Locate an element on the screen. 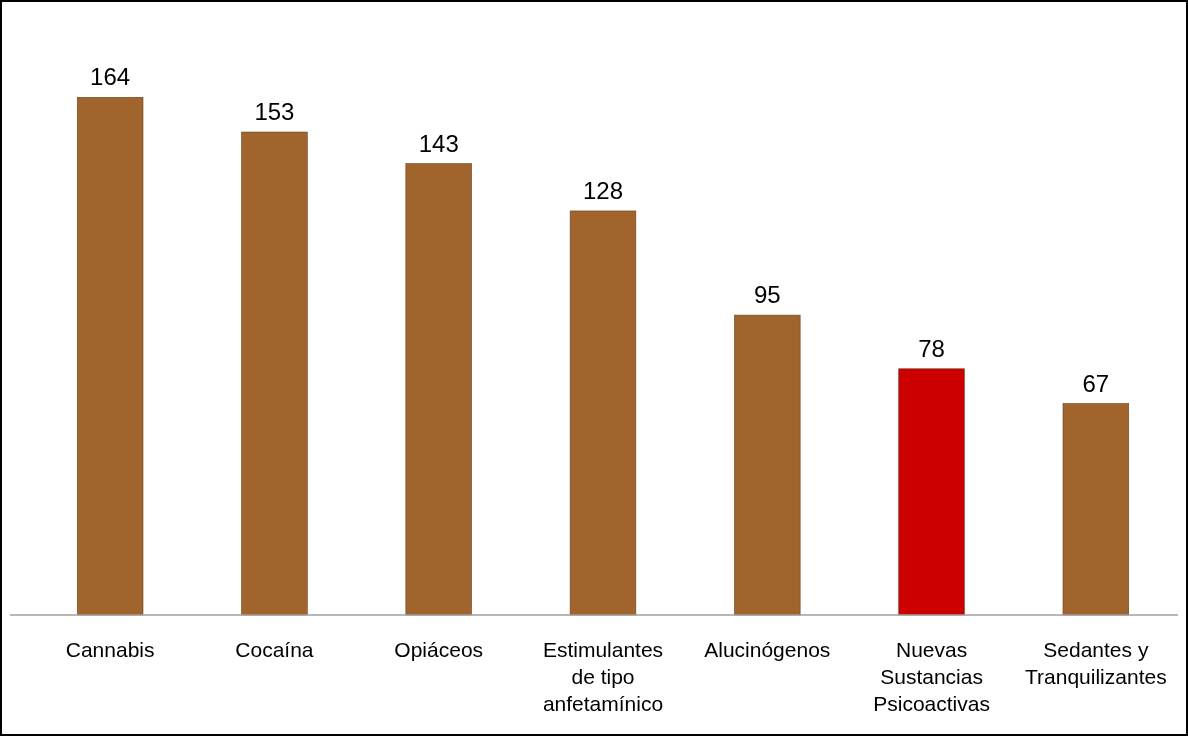 This screenshot has height=736, width=1188. data-label: 153 is located at coordinates (274, 112).